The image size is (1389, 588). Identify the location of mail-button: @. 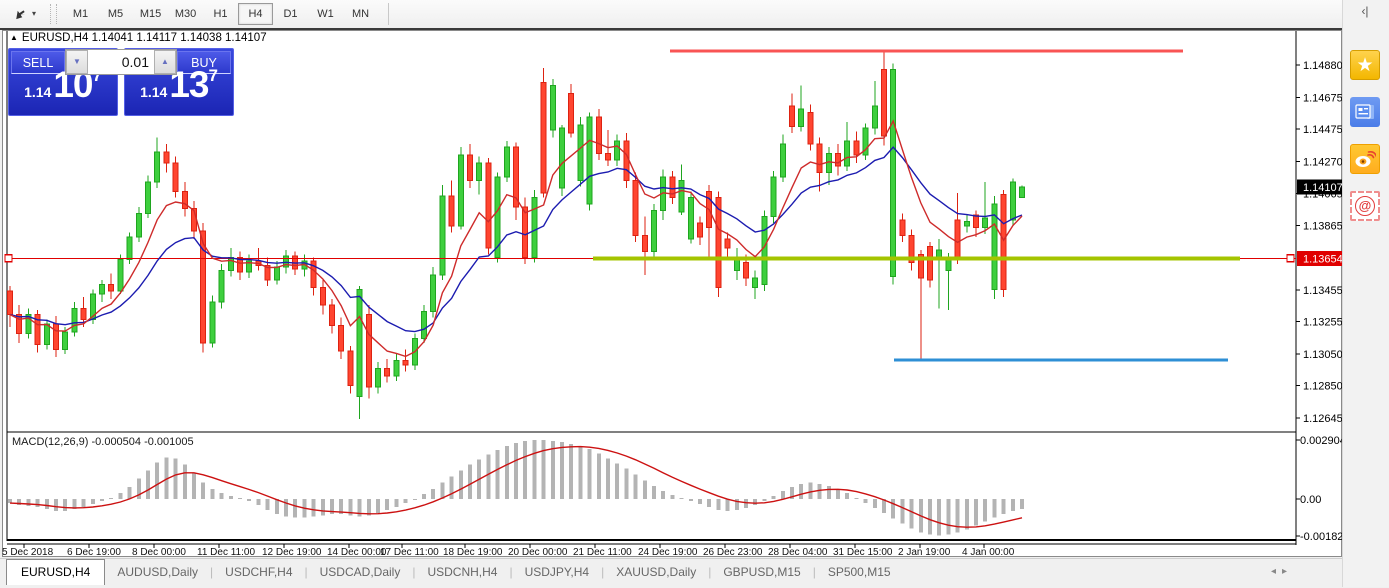
(1365, 206).